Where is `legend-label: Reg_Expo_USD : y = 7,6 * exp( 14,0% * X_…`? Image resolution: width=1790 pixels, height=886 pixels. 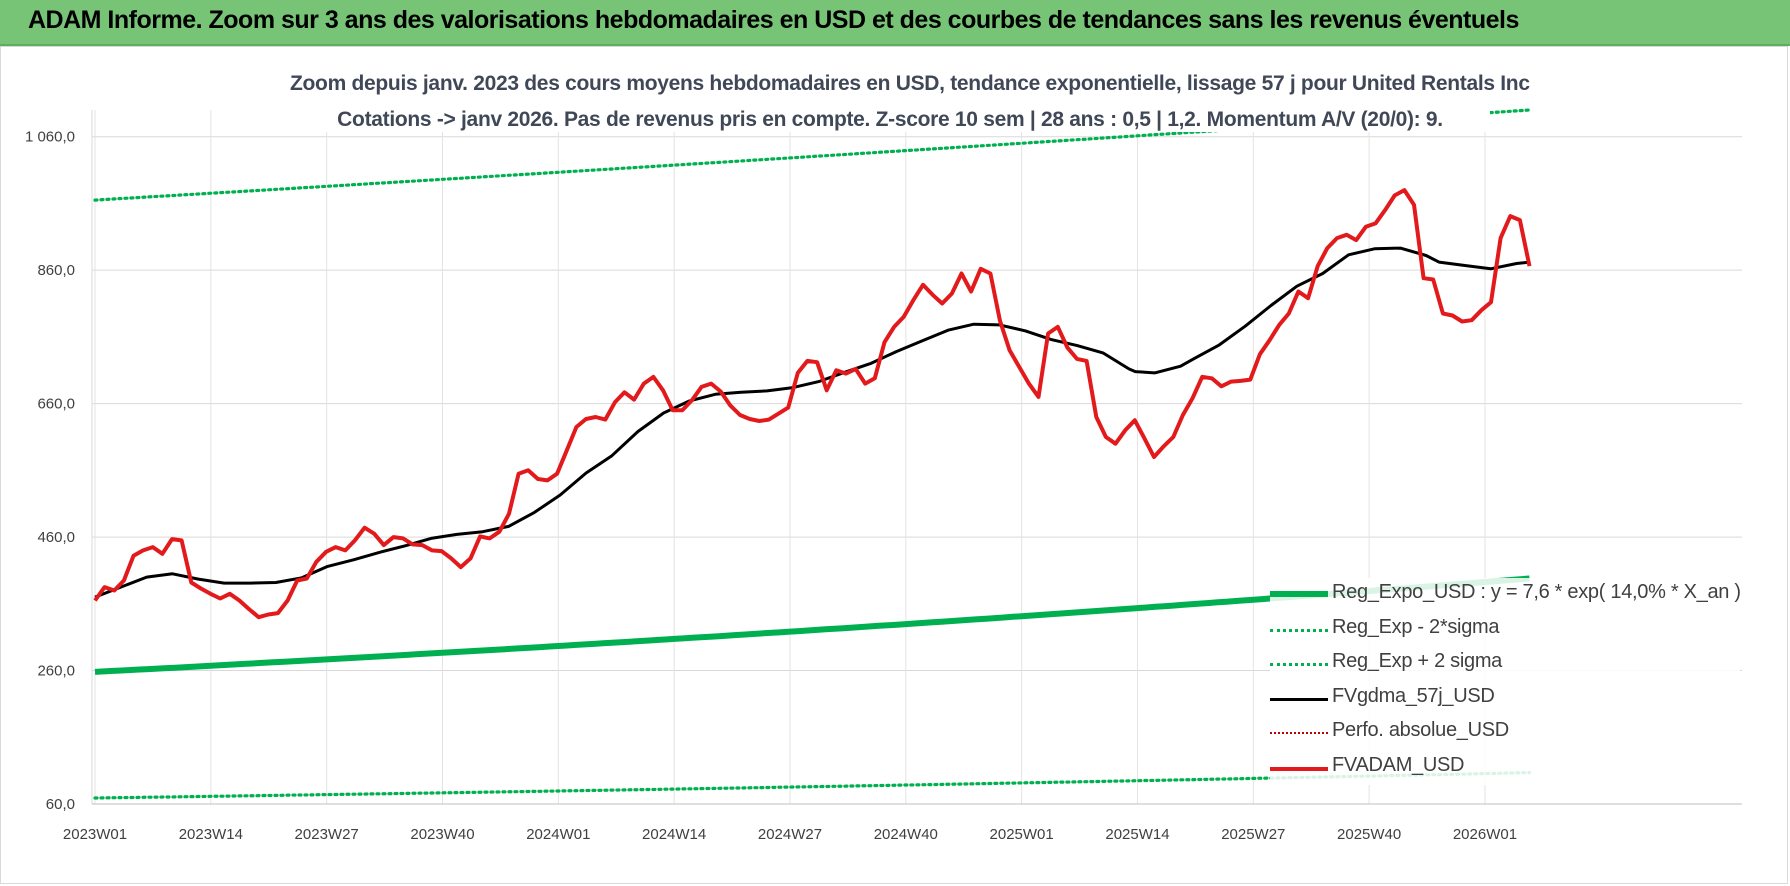
legend-label: Reg_Expo_USD : y = 7,6 * exp( 14,0% * X_… is located at coordinates (1536, 592).